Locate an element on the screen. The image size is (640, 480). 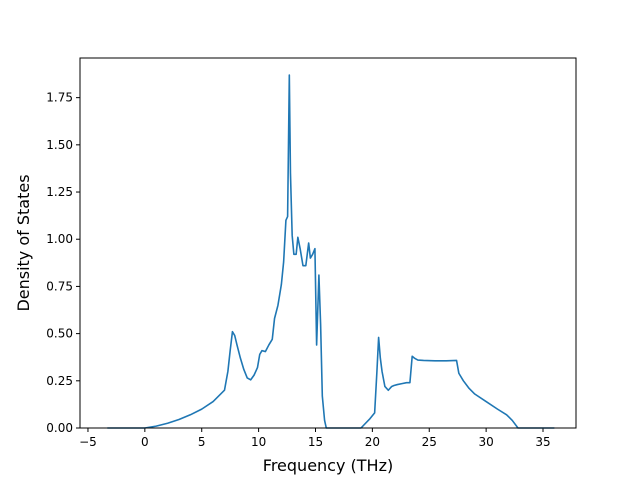
x-tick-label: −5 is located at coordinates (88, 442).